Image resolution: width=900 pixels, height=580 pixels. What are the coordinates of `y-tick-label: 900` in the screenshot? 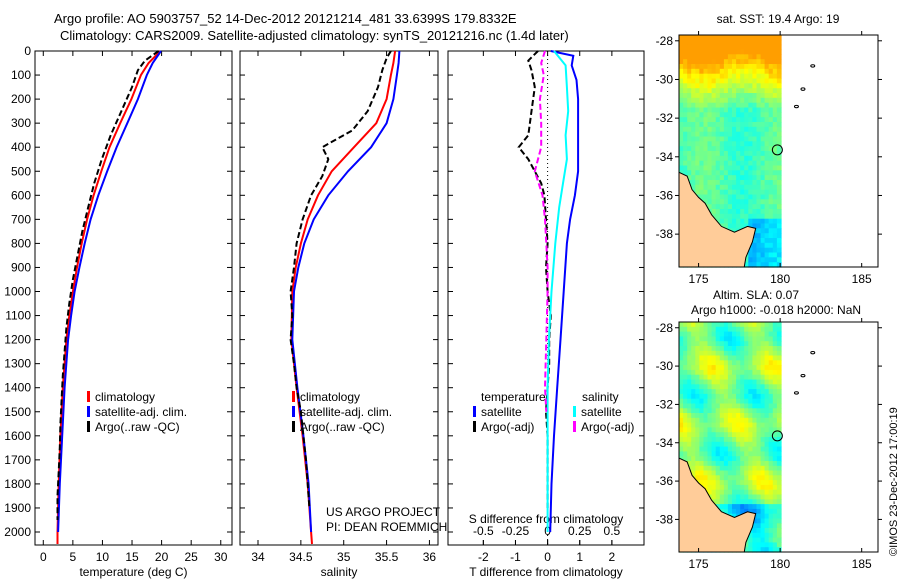 It's located at (21, 267).